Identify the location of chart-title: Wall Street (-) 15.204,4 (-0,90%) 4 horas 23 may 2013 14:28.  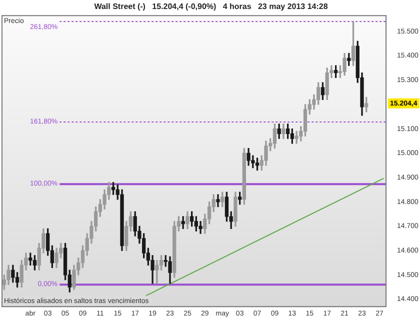
(211, 7).